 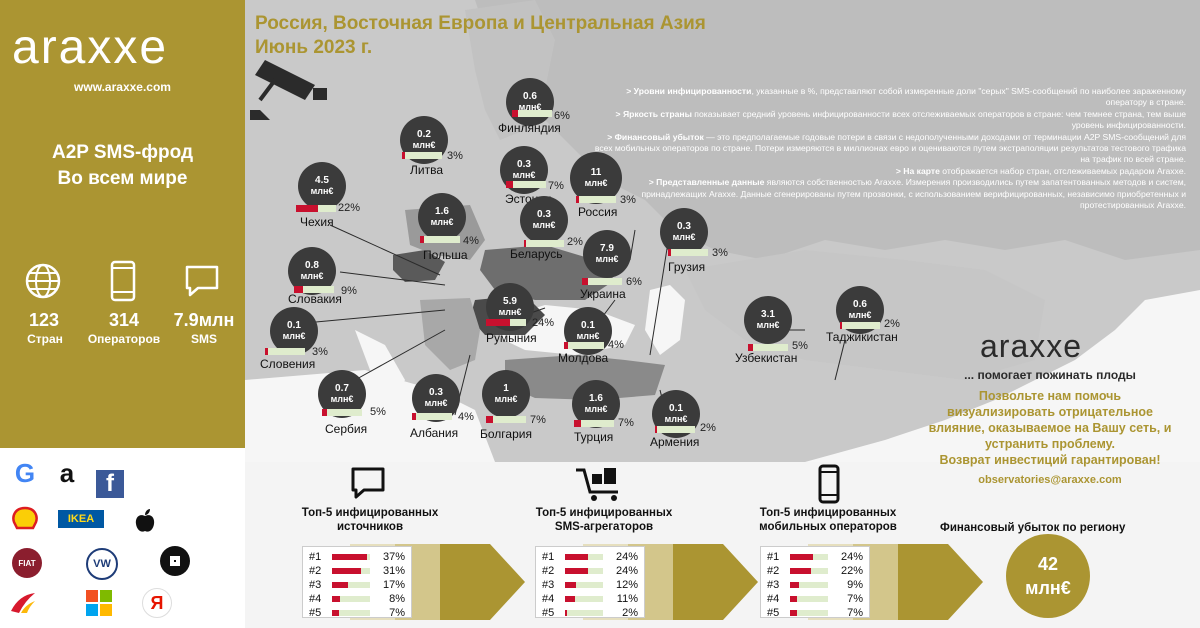 What do you see at coordinates (122, 152) in the screenshot?
I see `sidebar-title-line1: A2P SMS-фрод` at bounding box center [122, 152].